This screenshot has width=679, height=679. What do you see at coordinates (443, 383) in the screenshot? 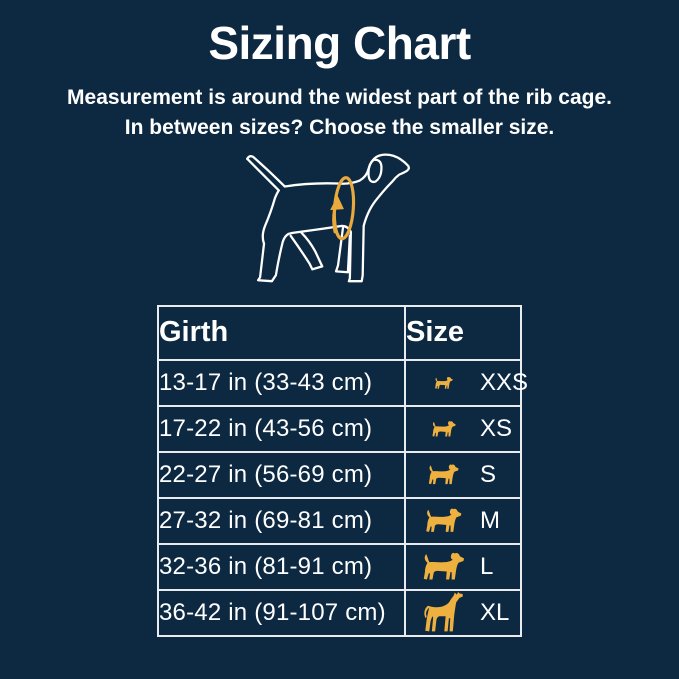
I see `dog-icon-xxs` at bounding box center [443, 383].